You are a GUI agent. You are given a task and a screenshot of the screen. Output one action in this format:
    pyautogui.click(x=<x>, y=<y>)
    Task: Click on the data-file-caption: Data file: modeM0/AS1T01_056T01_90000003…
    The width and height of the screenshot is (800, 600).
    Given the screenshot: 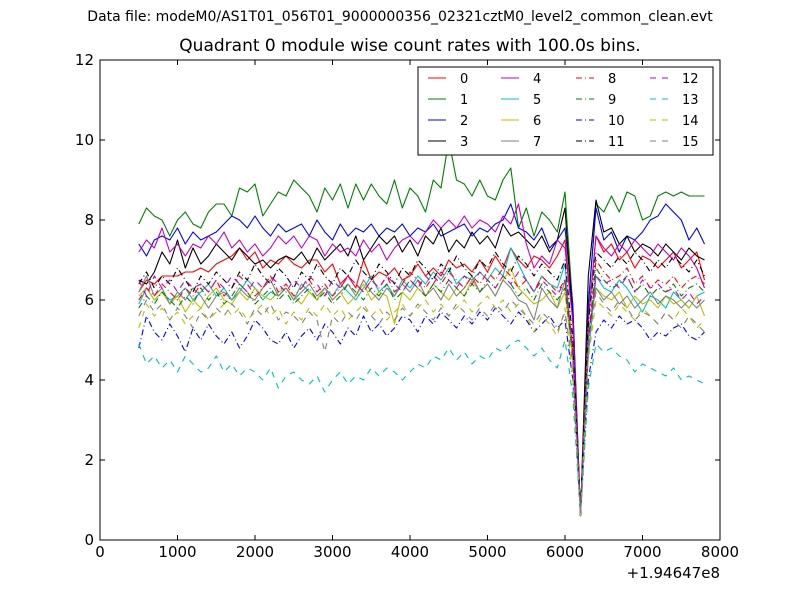 What is the action you would take?
    pyautogui.click(x=400, y=17)
    